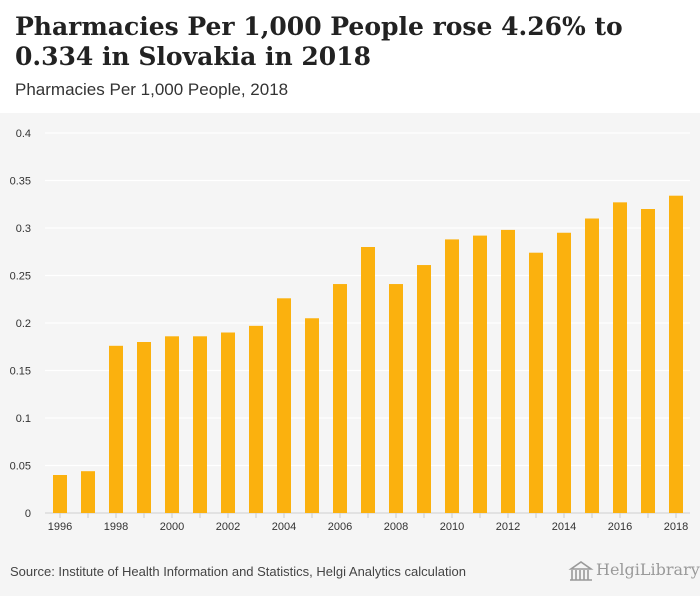  I want to click on y-tick-label: 0.3, so click(23, 229).